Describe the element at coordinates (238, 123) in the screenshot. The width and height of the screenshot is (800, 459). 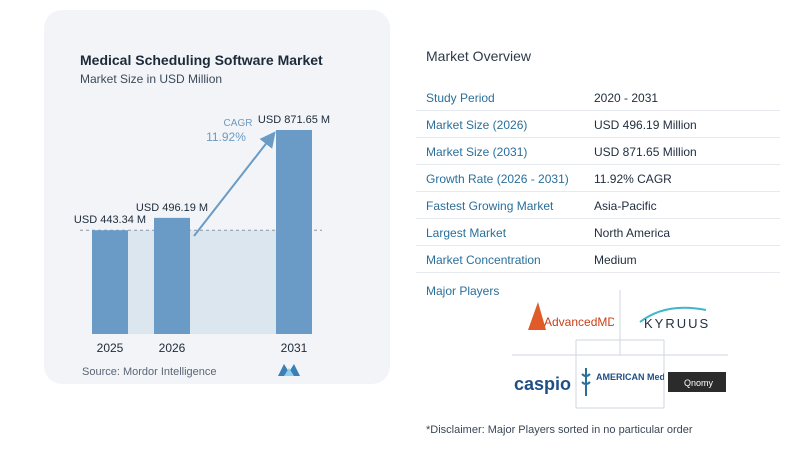
I see `cagr-label: CAGR` at that location.